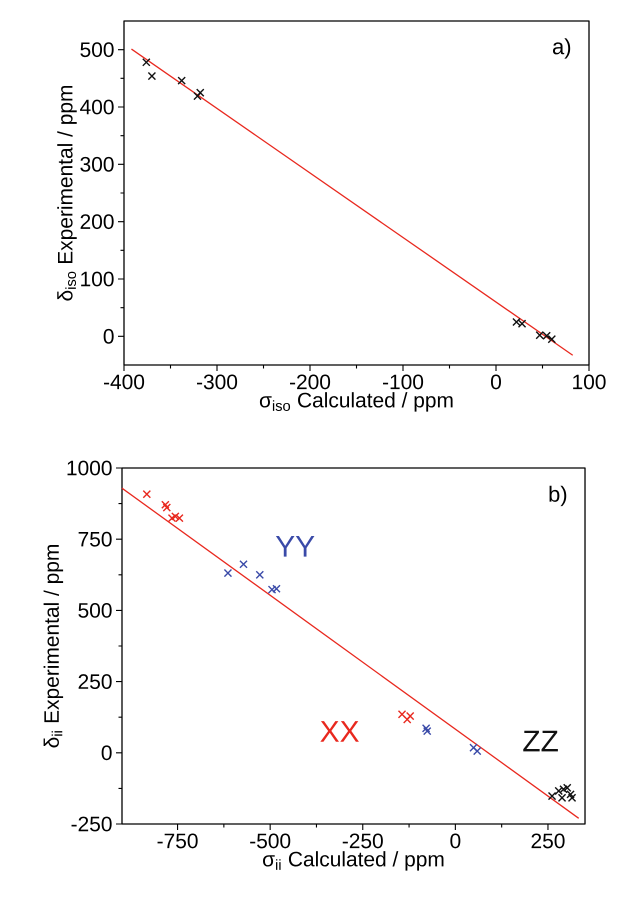 The width and height of the screenshot is (625, 912). Describe the element at coordinates (217, 382) in the screenshot. I see `x-tick-label: -300` at that location.